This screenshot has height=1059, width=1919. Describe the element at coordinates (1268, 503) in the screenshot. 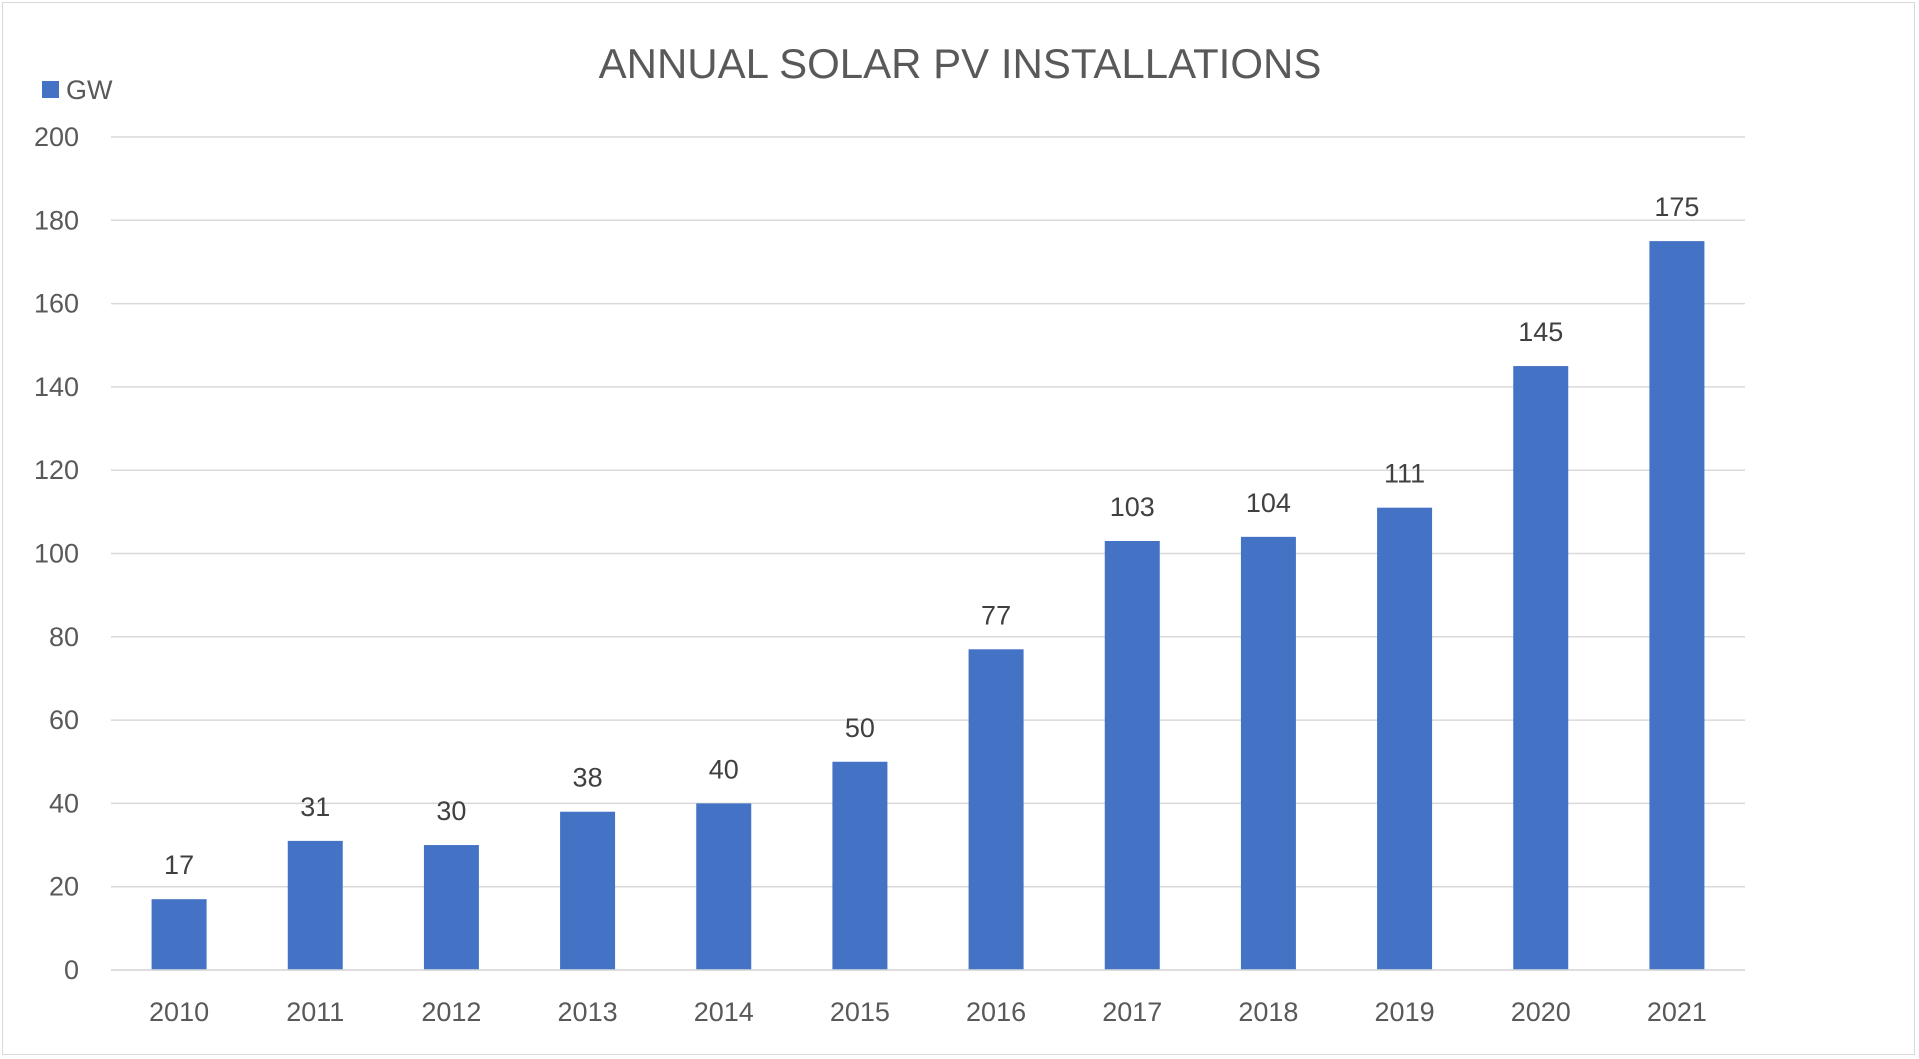

I see `data-label-2018: 104` at that location.